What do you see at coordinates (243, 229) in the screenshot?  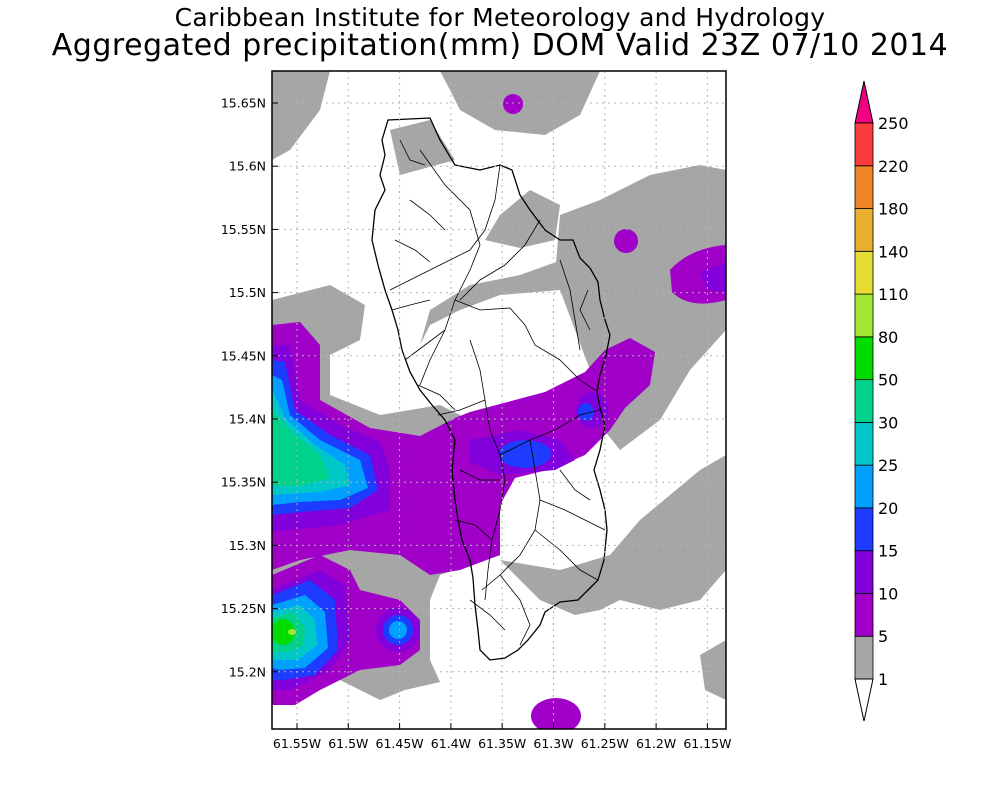 I see `lat-tick-label: 15.55N` at bounding box center [243, 229].